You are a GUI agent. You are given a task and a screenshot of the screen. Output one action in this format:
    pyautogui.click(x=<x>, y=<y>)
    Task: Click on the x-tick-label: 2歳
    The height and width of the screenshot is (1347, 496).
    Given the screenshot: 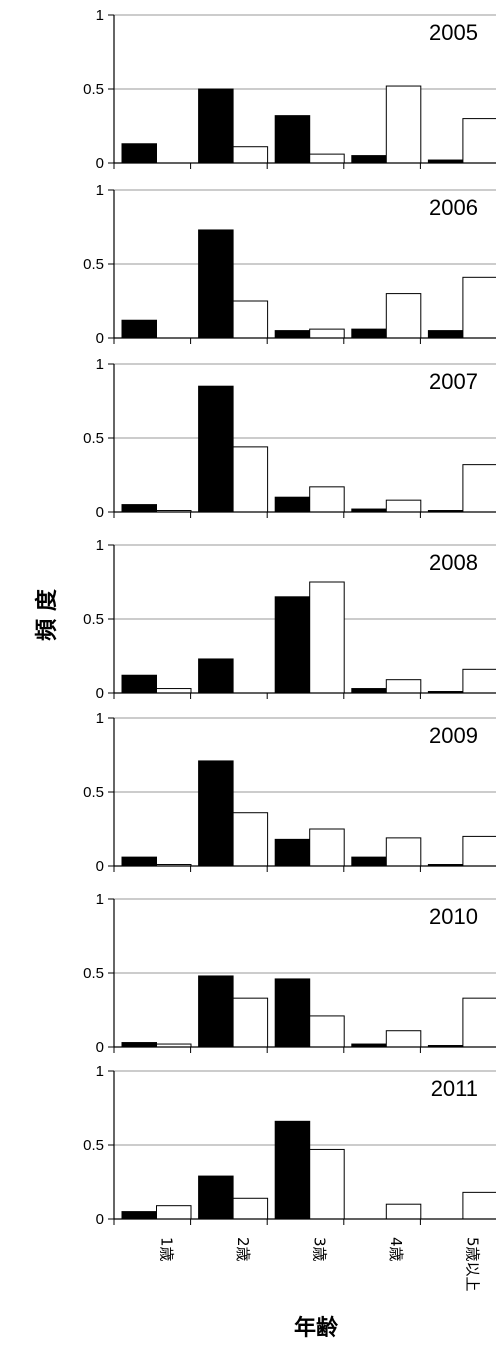 What is the action you would take?
    pyautogui.click(x=243, y=1249)
    